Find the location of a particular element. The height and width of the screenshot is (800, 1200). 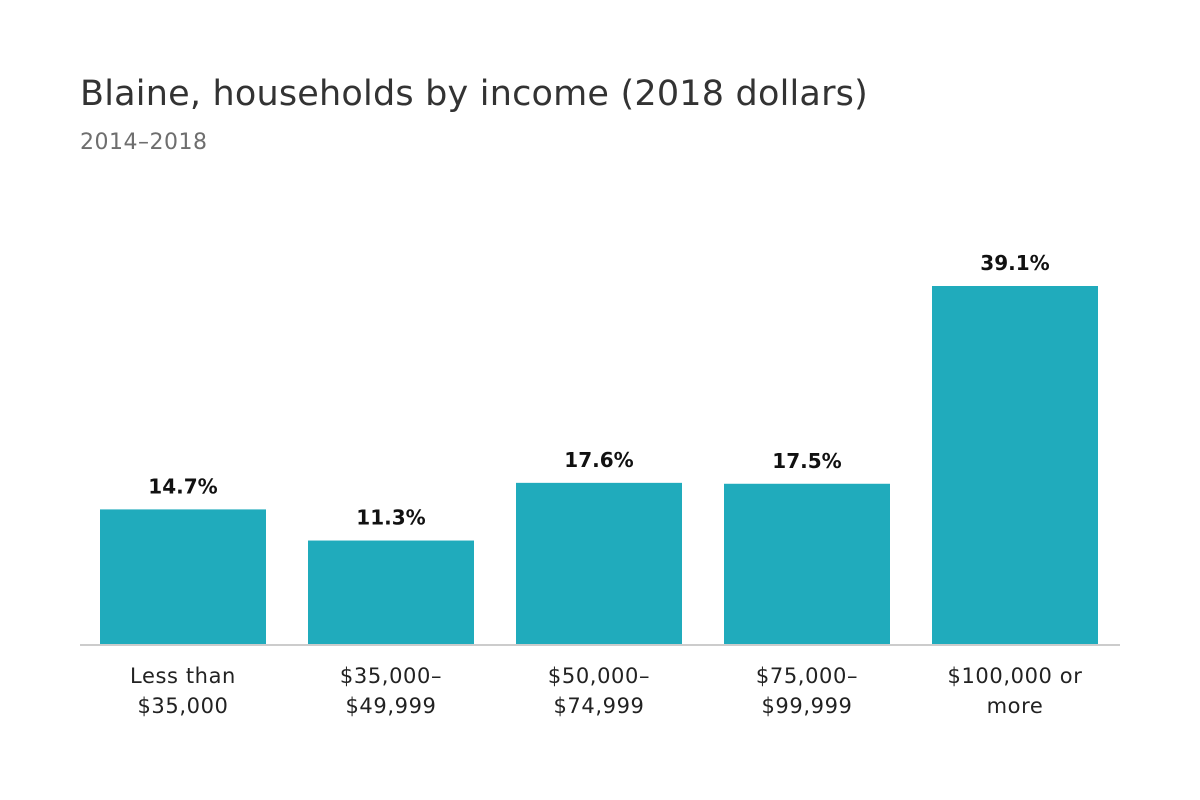

category-label-line: $99,999 is located at coordinates (807, 706).